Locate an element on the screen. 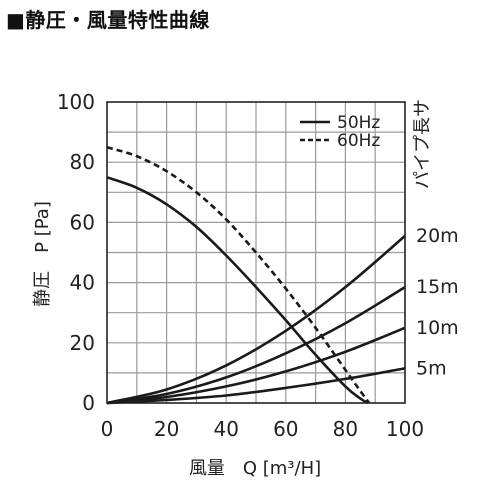  pipe-curve-10m is located at coordinates (256, 365).